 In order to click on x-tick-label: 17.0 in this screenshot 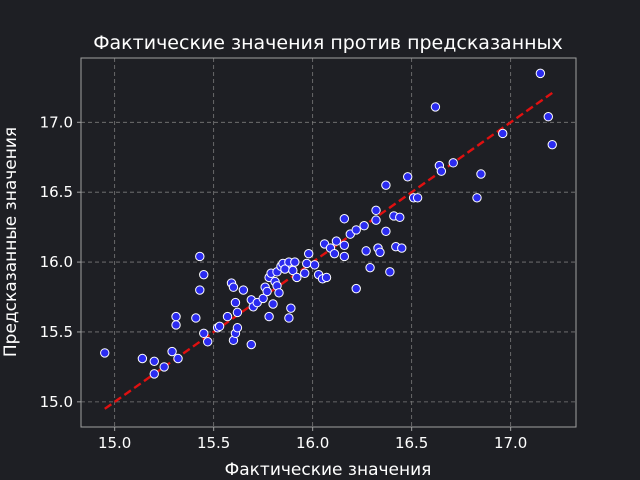, I will do `click(510, 443)`.